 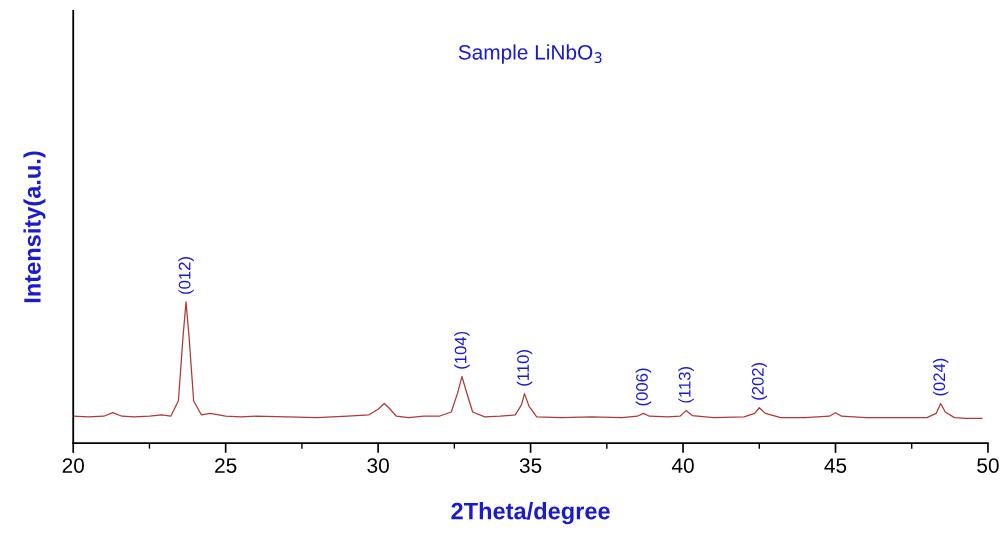 I want to click on annotation: (202), so click(x=759, y=381).